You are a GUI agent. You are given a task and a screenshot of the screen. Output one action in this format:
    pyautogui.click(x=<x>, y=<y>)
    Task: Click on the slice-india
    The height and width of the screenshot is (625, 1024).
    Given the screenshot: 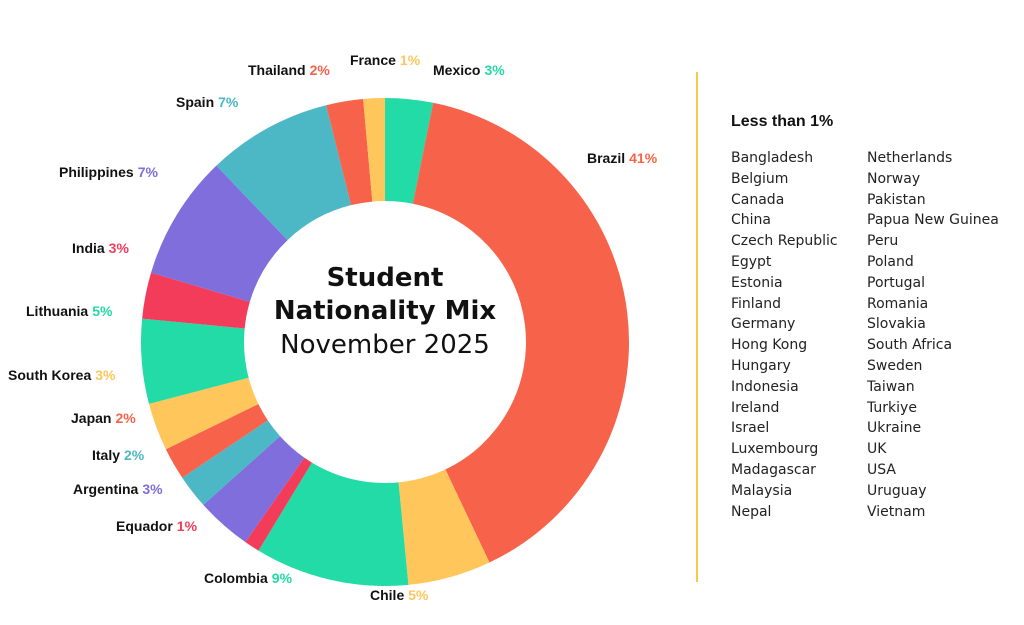 What is the action you would take?
    pyautogui.click(x=196, y=300)
    